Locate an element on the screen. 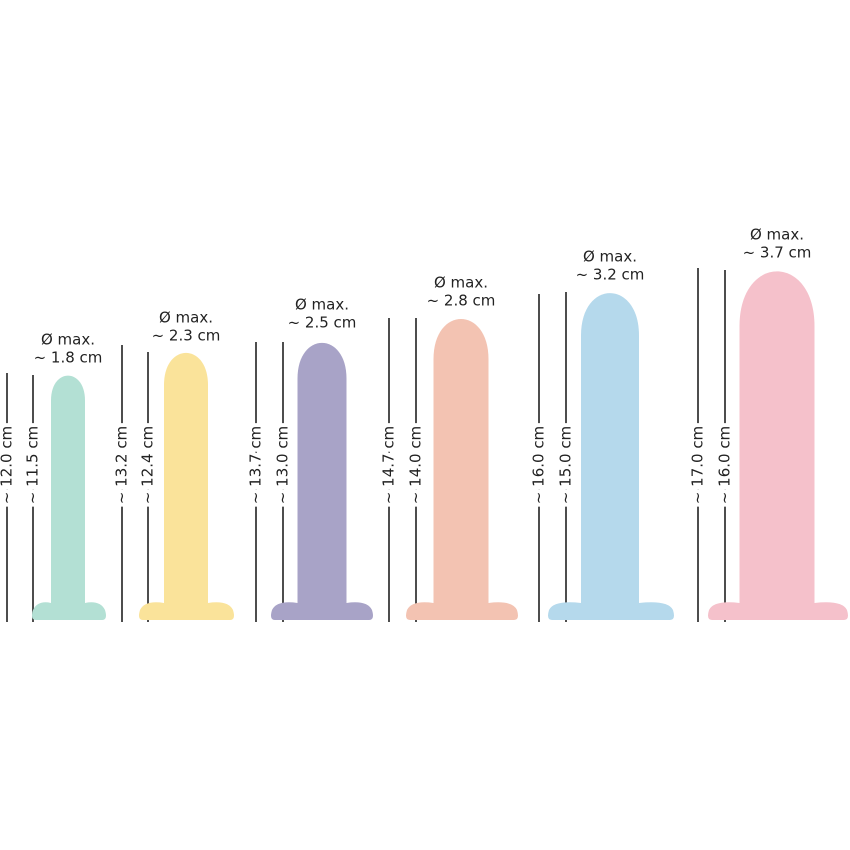  total-length: ~ 13.7 cm is located at coordinates (256, 465).